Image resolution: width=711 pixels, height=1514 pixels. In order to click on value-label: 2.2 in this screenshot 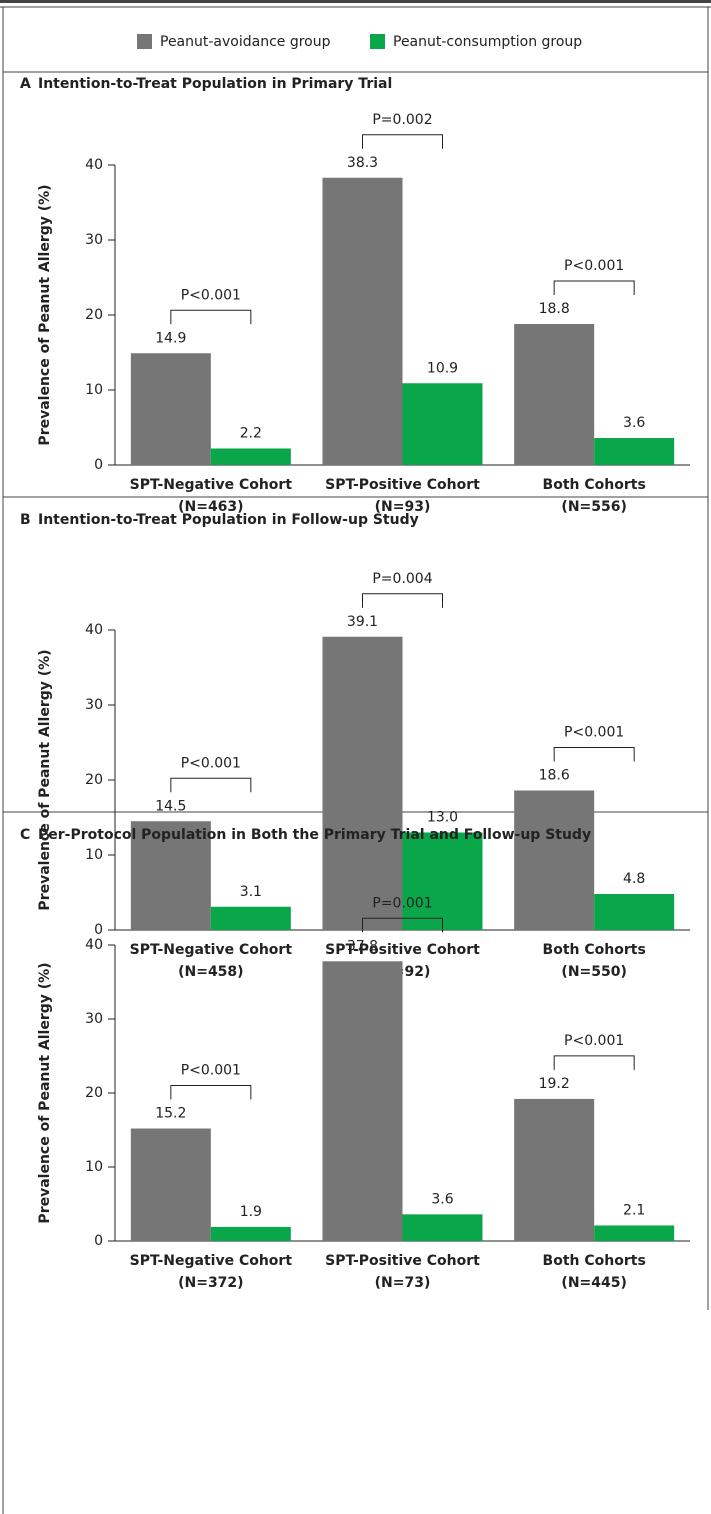, I will do `click(251, 434)`.